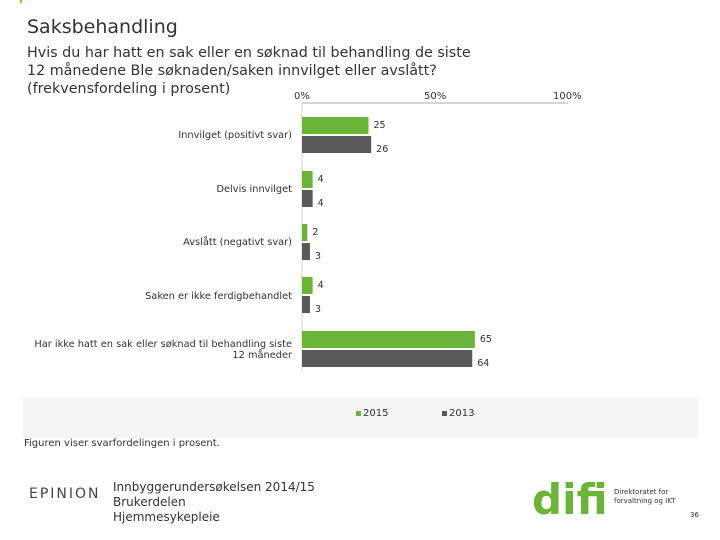  I want to click on legend-panel, so click(360, 418).